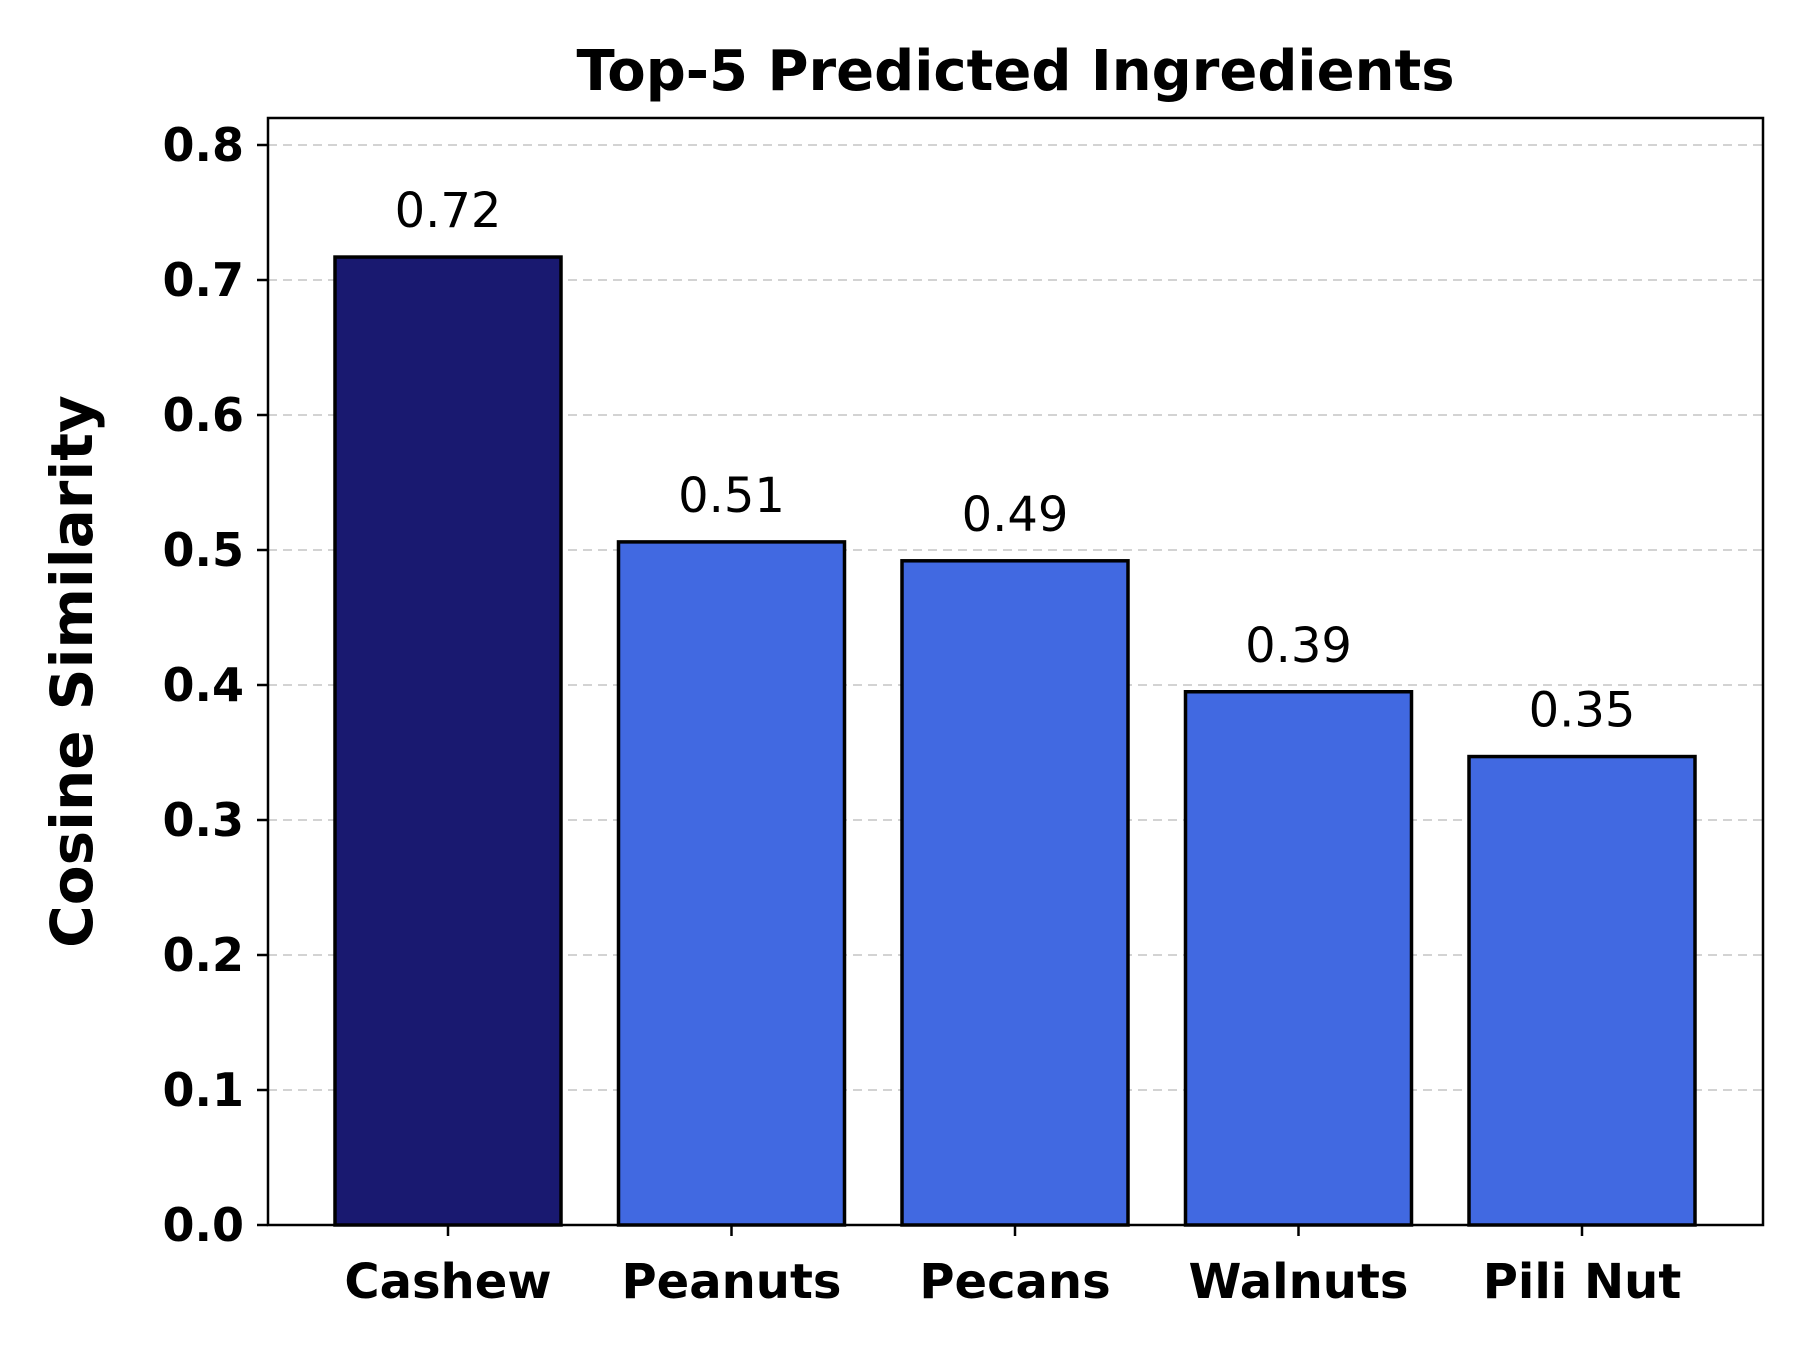 The width and height of the screenshot is (1800, 1350). Describe the element at coordinates (1298, 958) in the screenshot. I see `bar-walnuts` at that location.